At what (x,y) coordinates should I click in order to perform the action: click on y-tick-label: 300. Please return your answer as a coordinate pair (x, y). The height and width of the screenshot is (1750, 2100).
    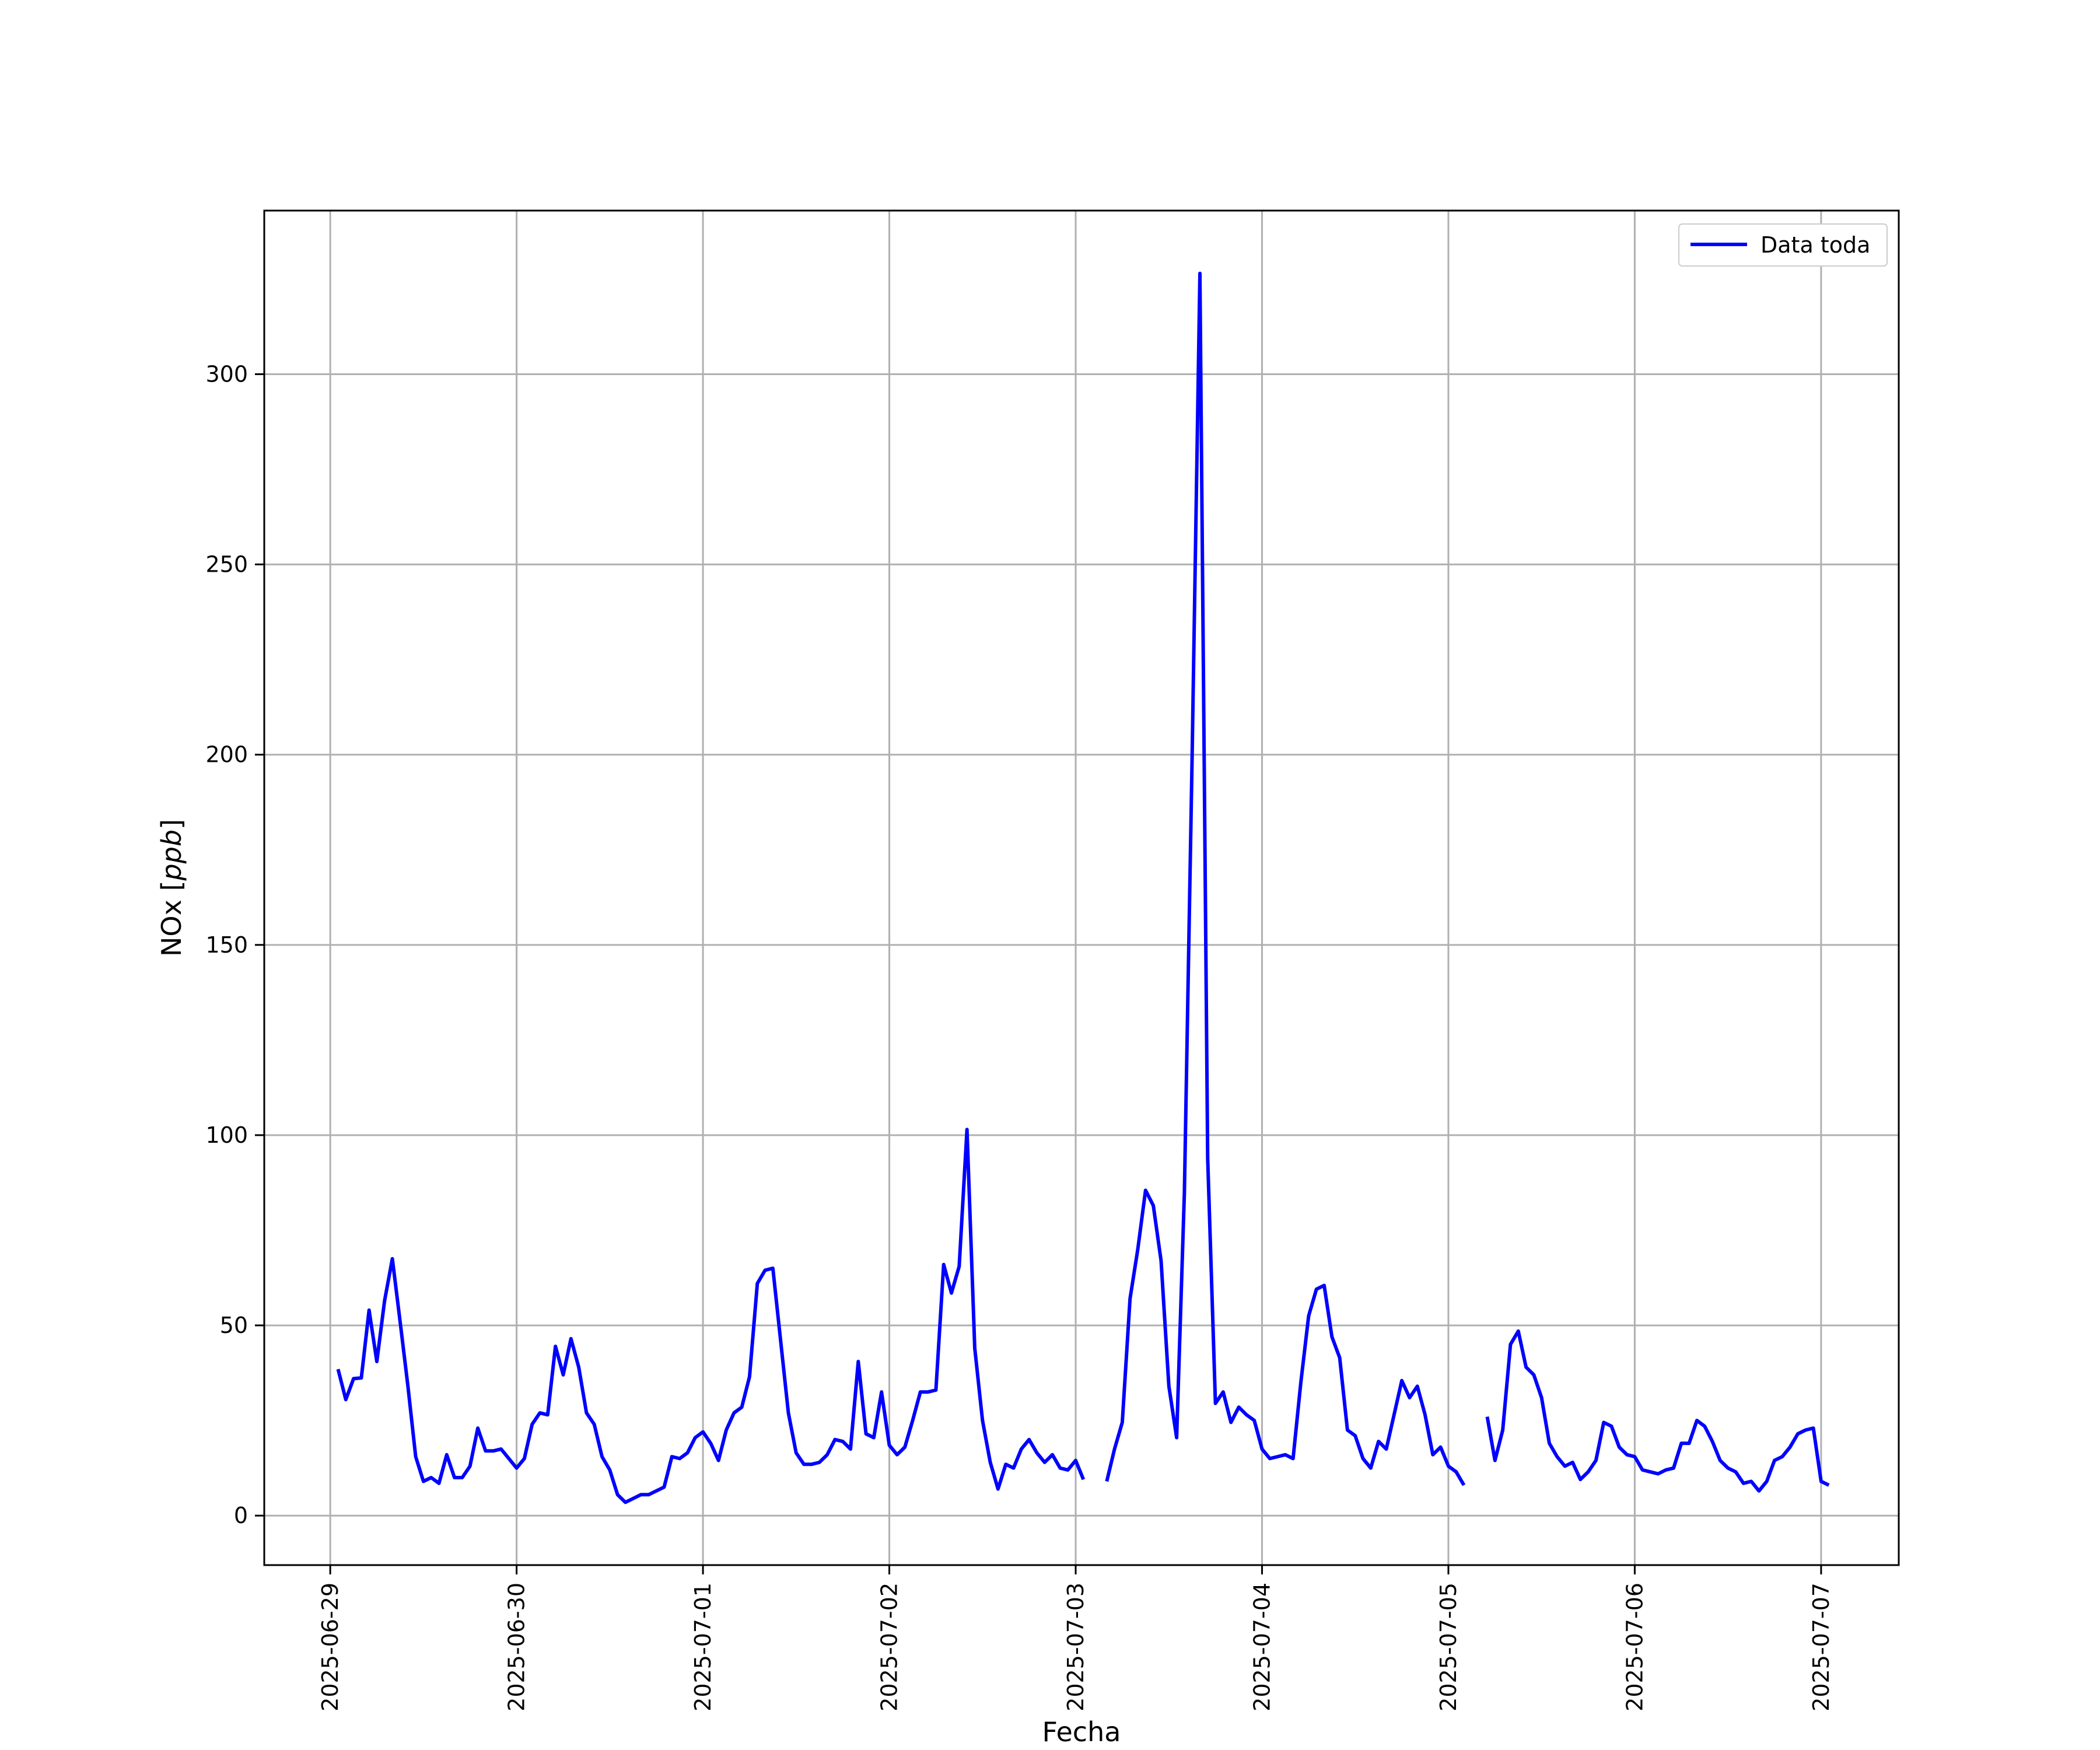
    Looking at the image, I should click on (226, 374).